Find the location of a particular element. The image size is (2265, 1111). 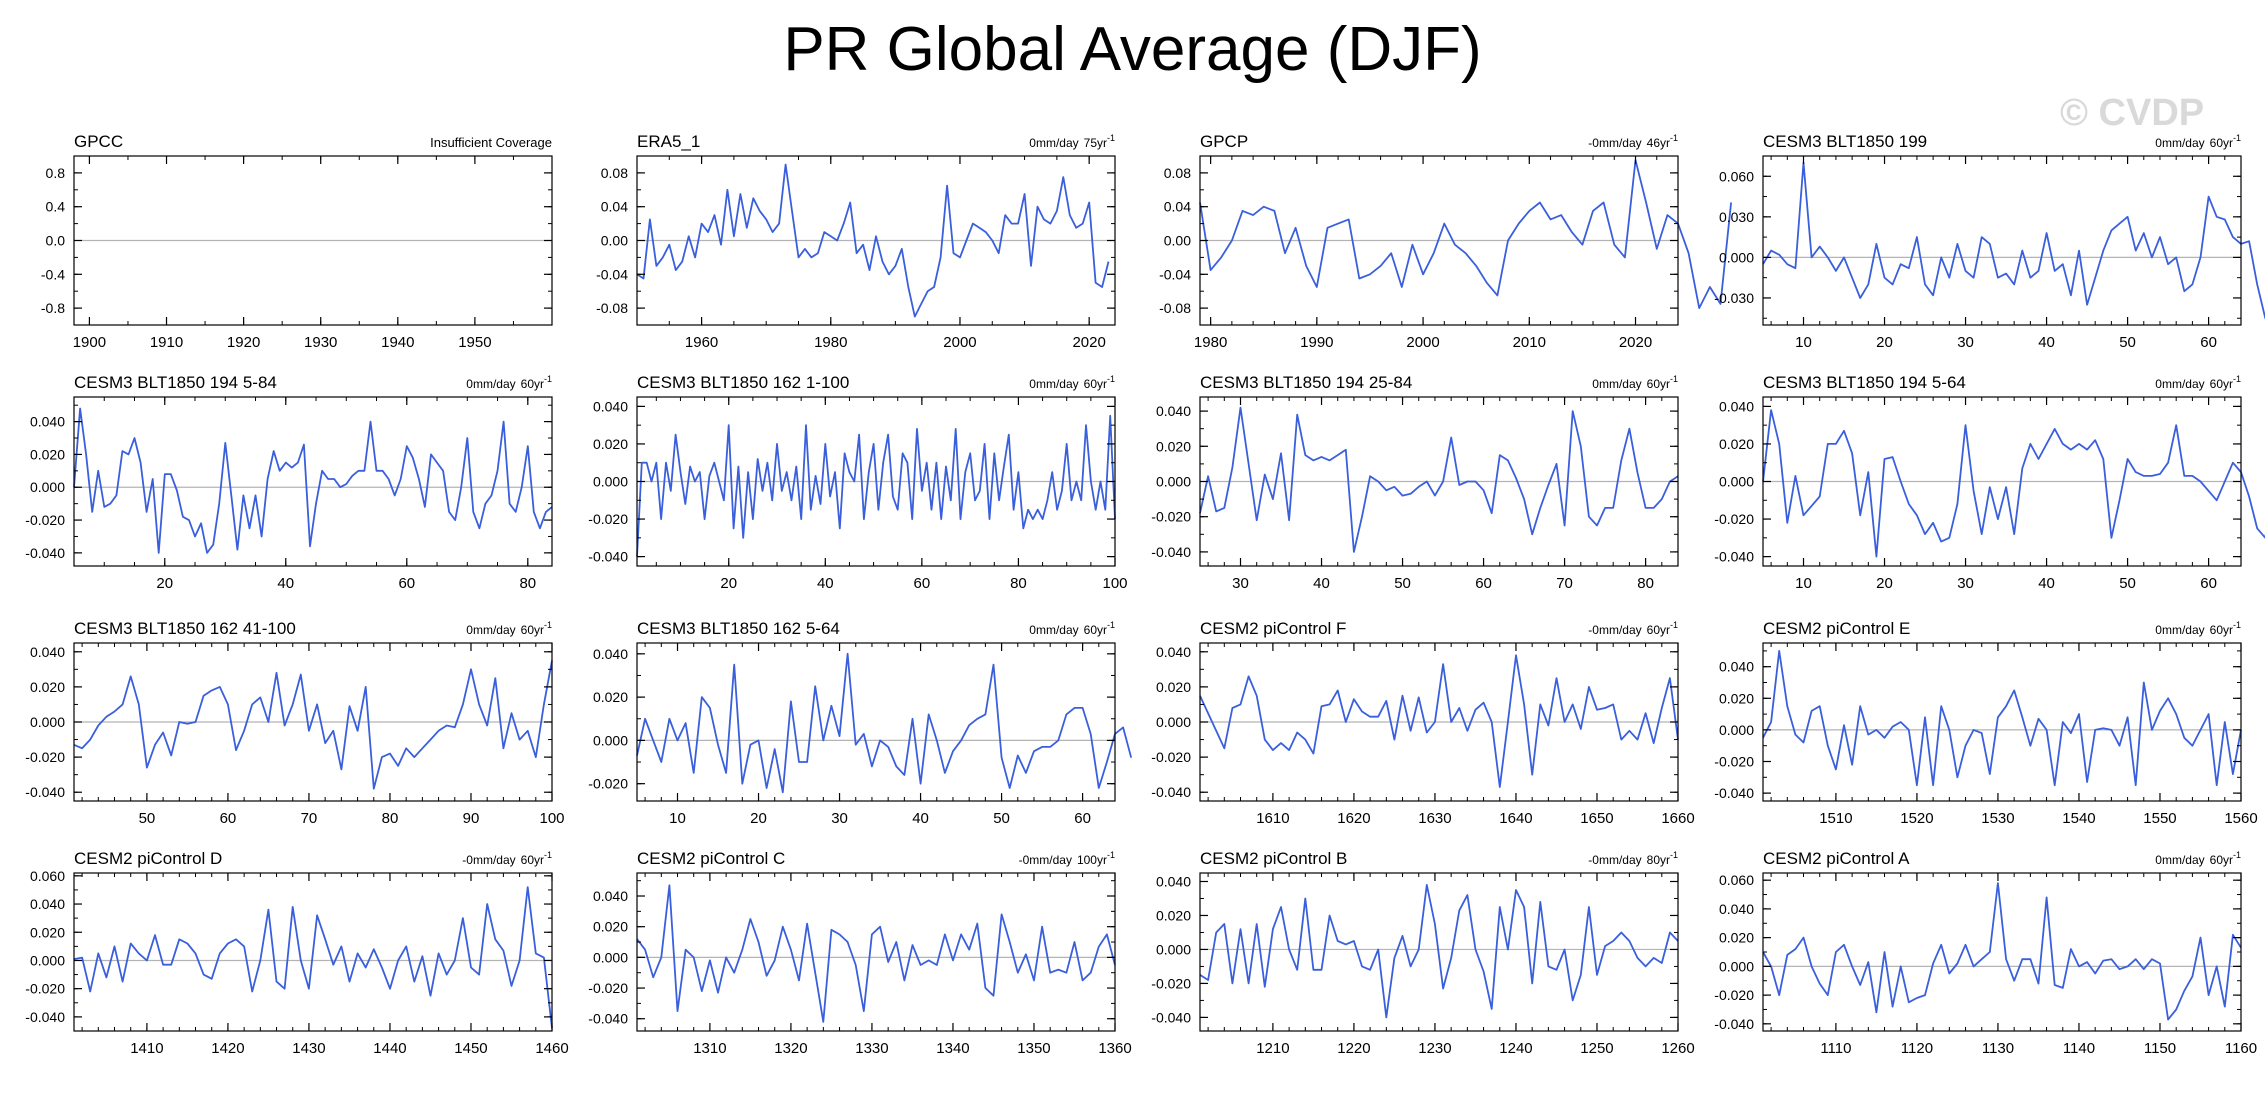

x-tick-label: 2010 is located at coordinates (1529, 342).